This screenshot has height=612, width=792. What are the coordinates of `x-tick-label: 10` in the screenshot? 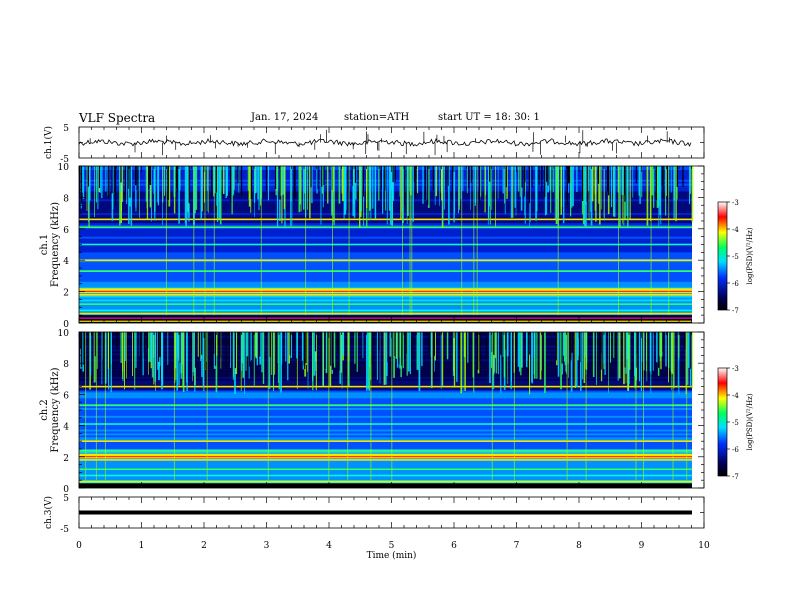 It's located at (704, 546).